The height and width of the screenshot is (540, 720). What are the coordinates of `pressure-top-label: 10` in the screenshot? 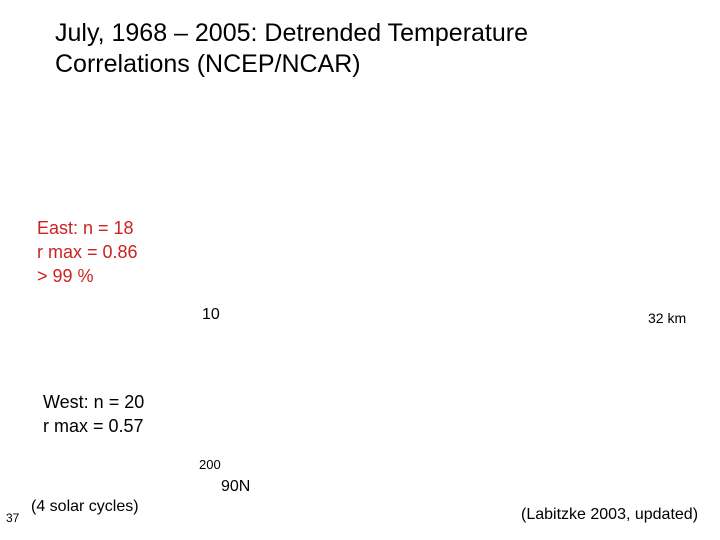 It's located at (211, 314).